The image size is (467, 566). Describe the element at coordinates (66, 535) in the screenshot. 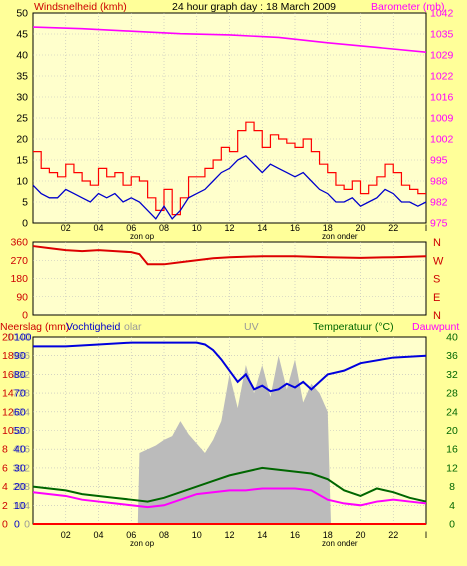

I see `x-tick-label: 02` at that location.